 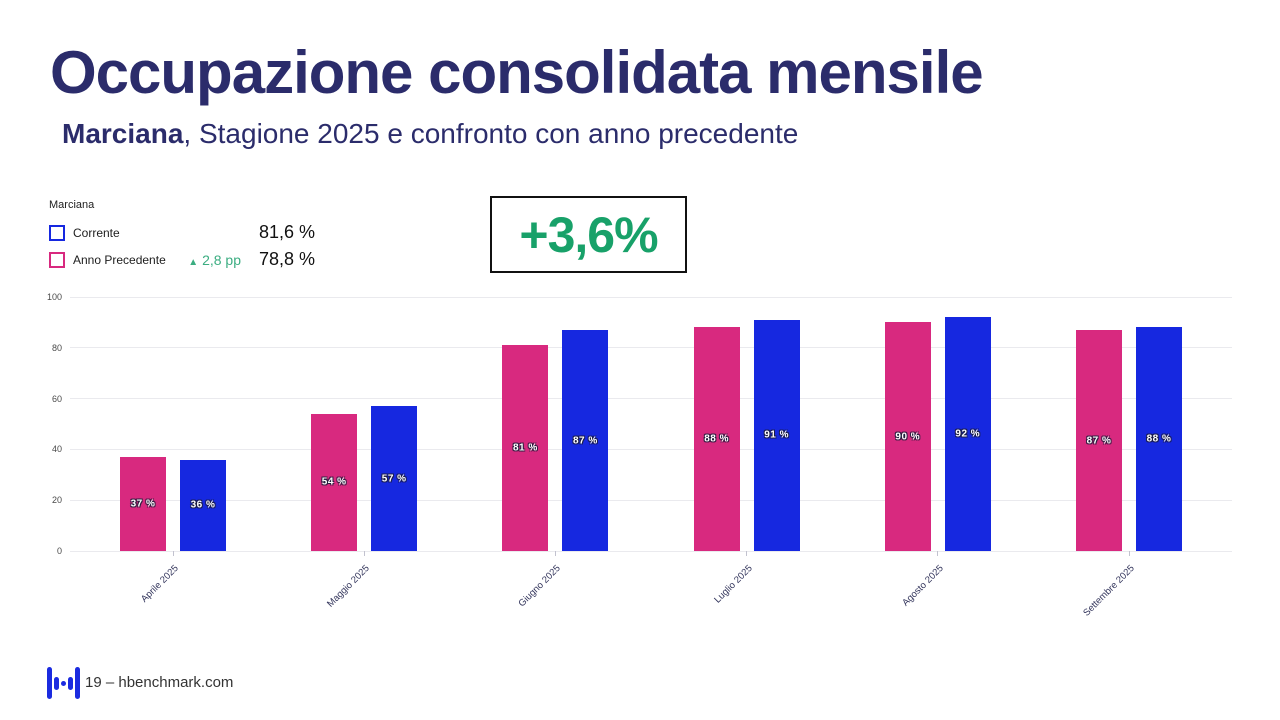 What do you see at coordinates (733, 584) in the screenshot?
I see `x-axis-tick-label: Luglio 2025` at bounding box center [733, 584].